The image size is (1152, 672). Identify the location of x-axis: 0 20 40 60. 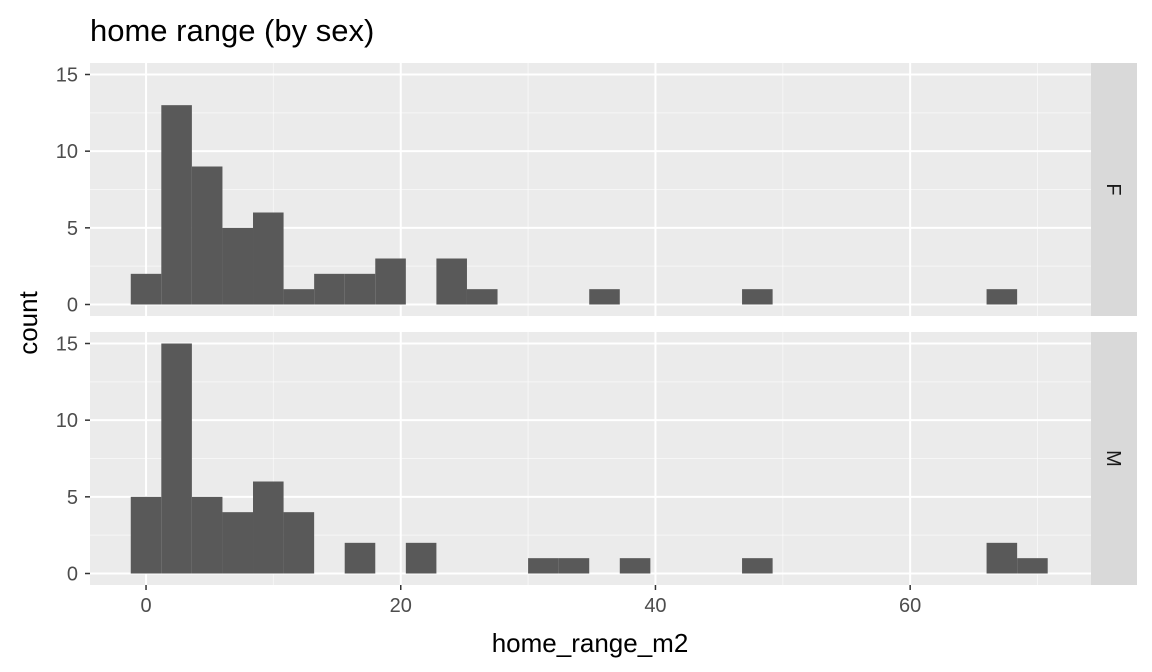
(530, 601).